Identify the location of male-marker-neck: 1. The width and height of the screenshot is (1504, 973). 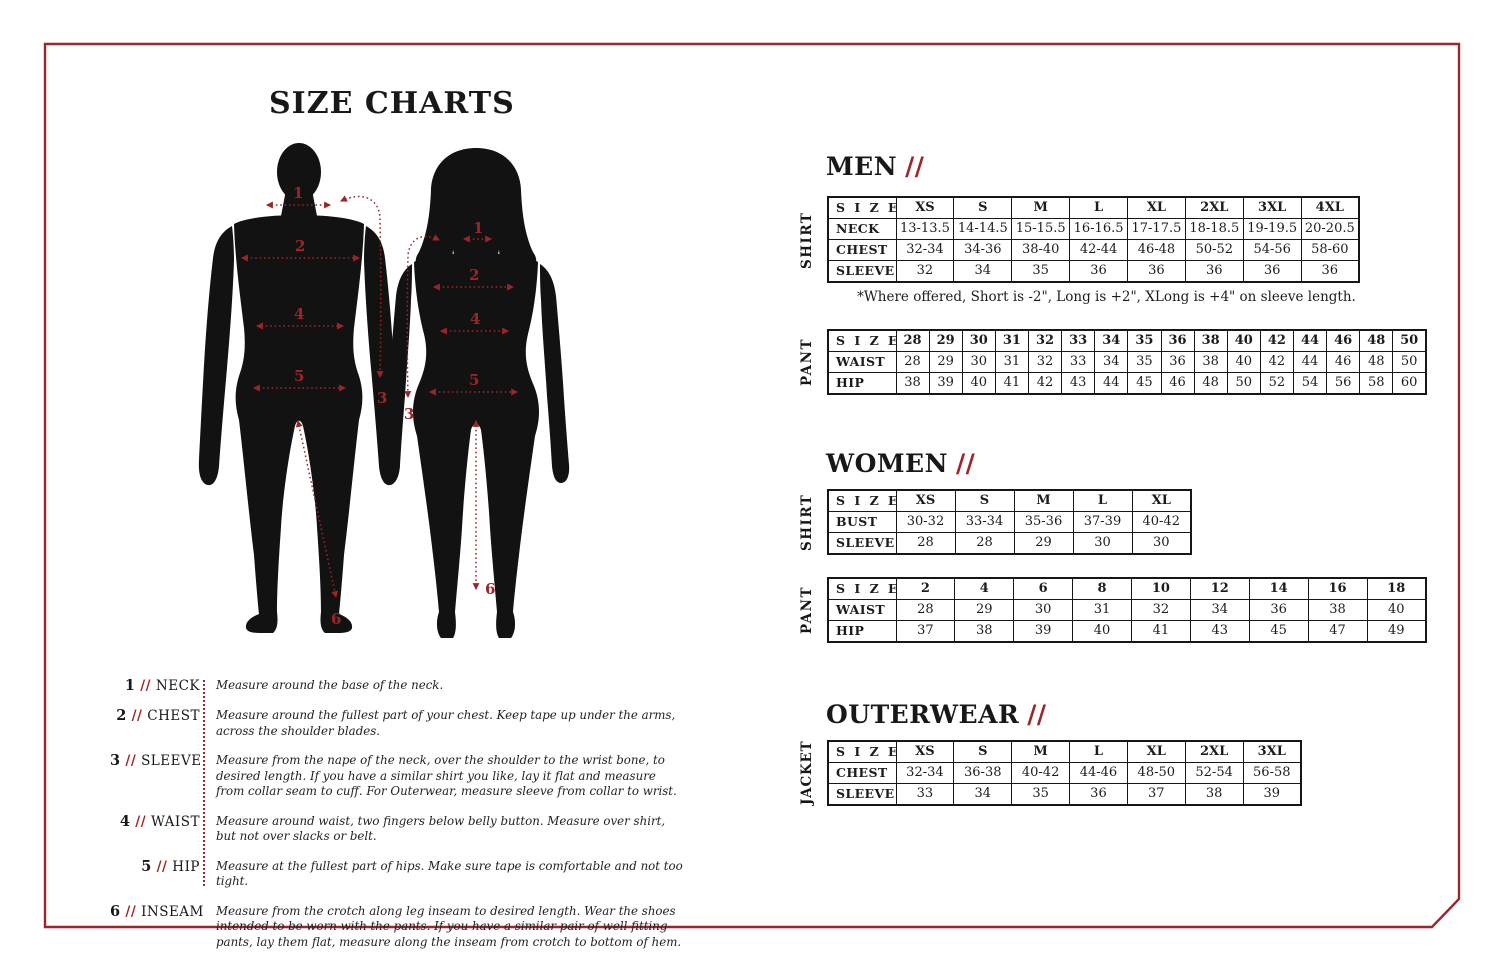
(298, 193).